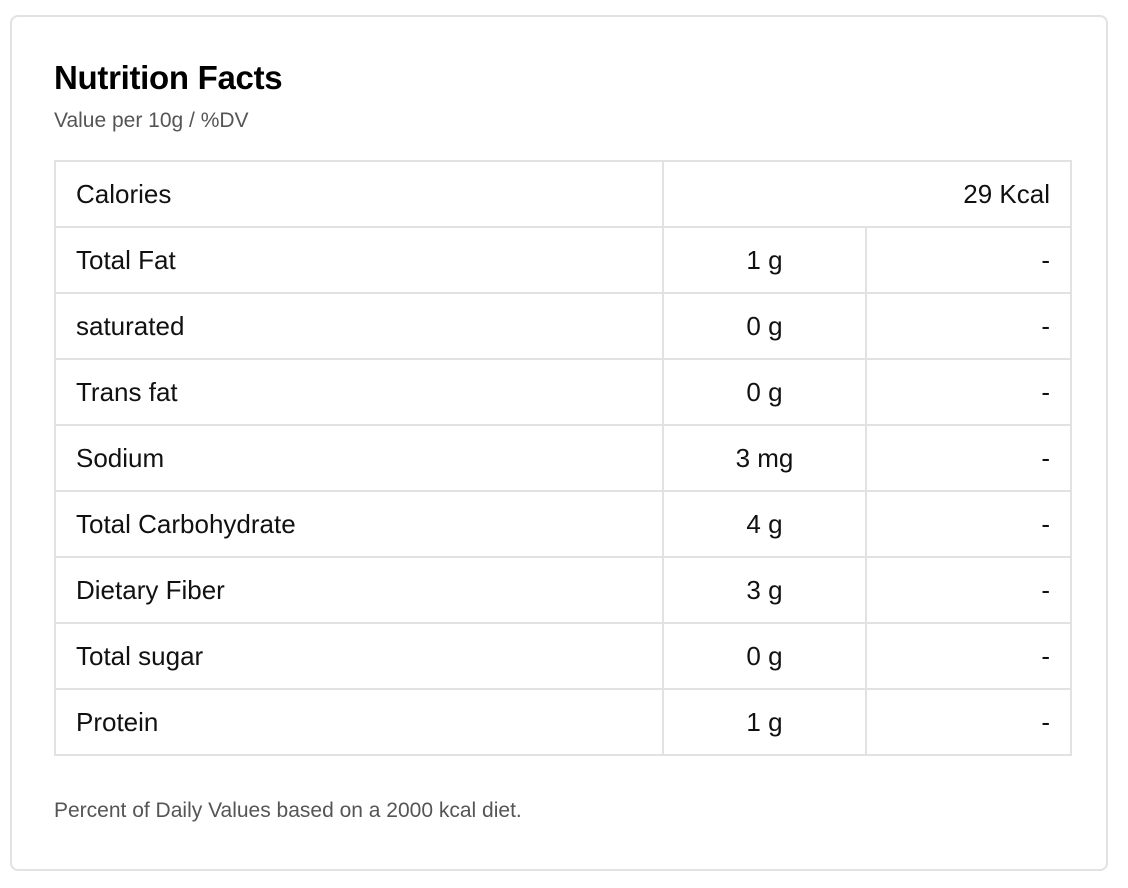 The image size is (1128, 888). I want to click on table-row: Total Carbohydrate 4 g -, so click(563, 524).